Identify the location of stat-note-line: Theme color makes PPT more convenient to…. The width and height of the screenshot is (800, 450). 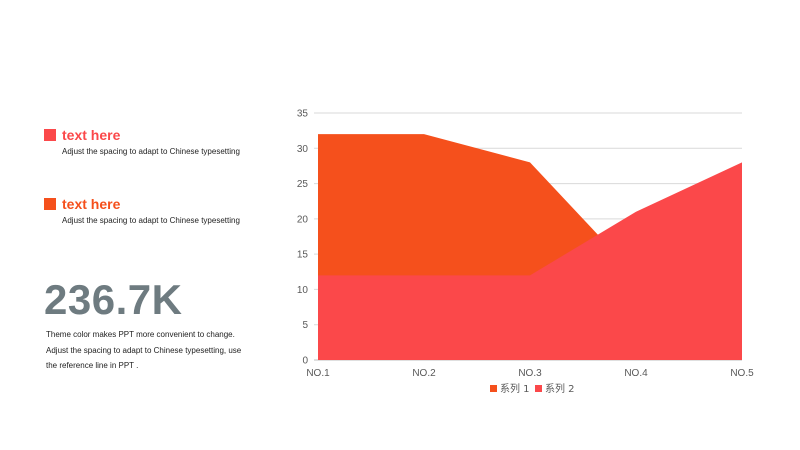
(140, 334).